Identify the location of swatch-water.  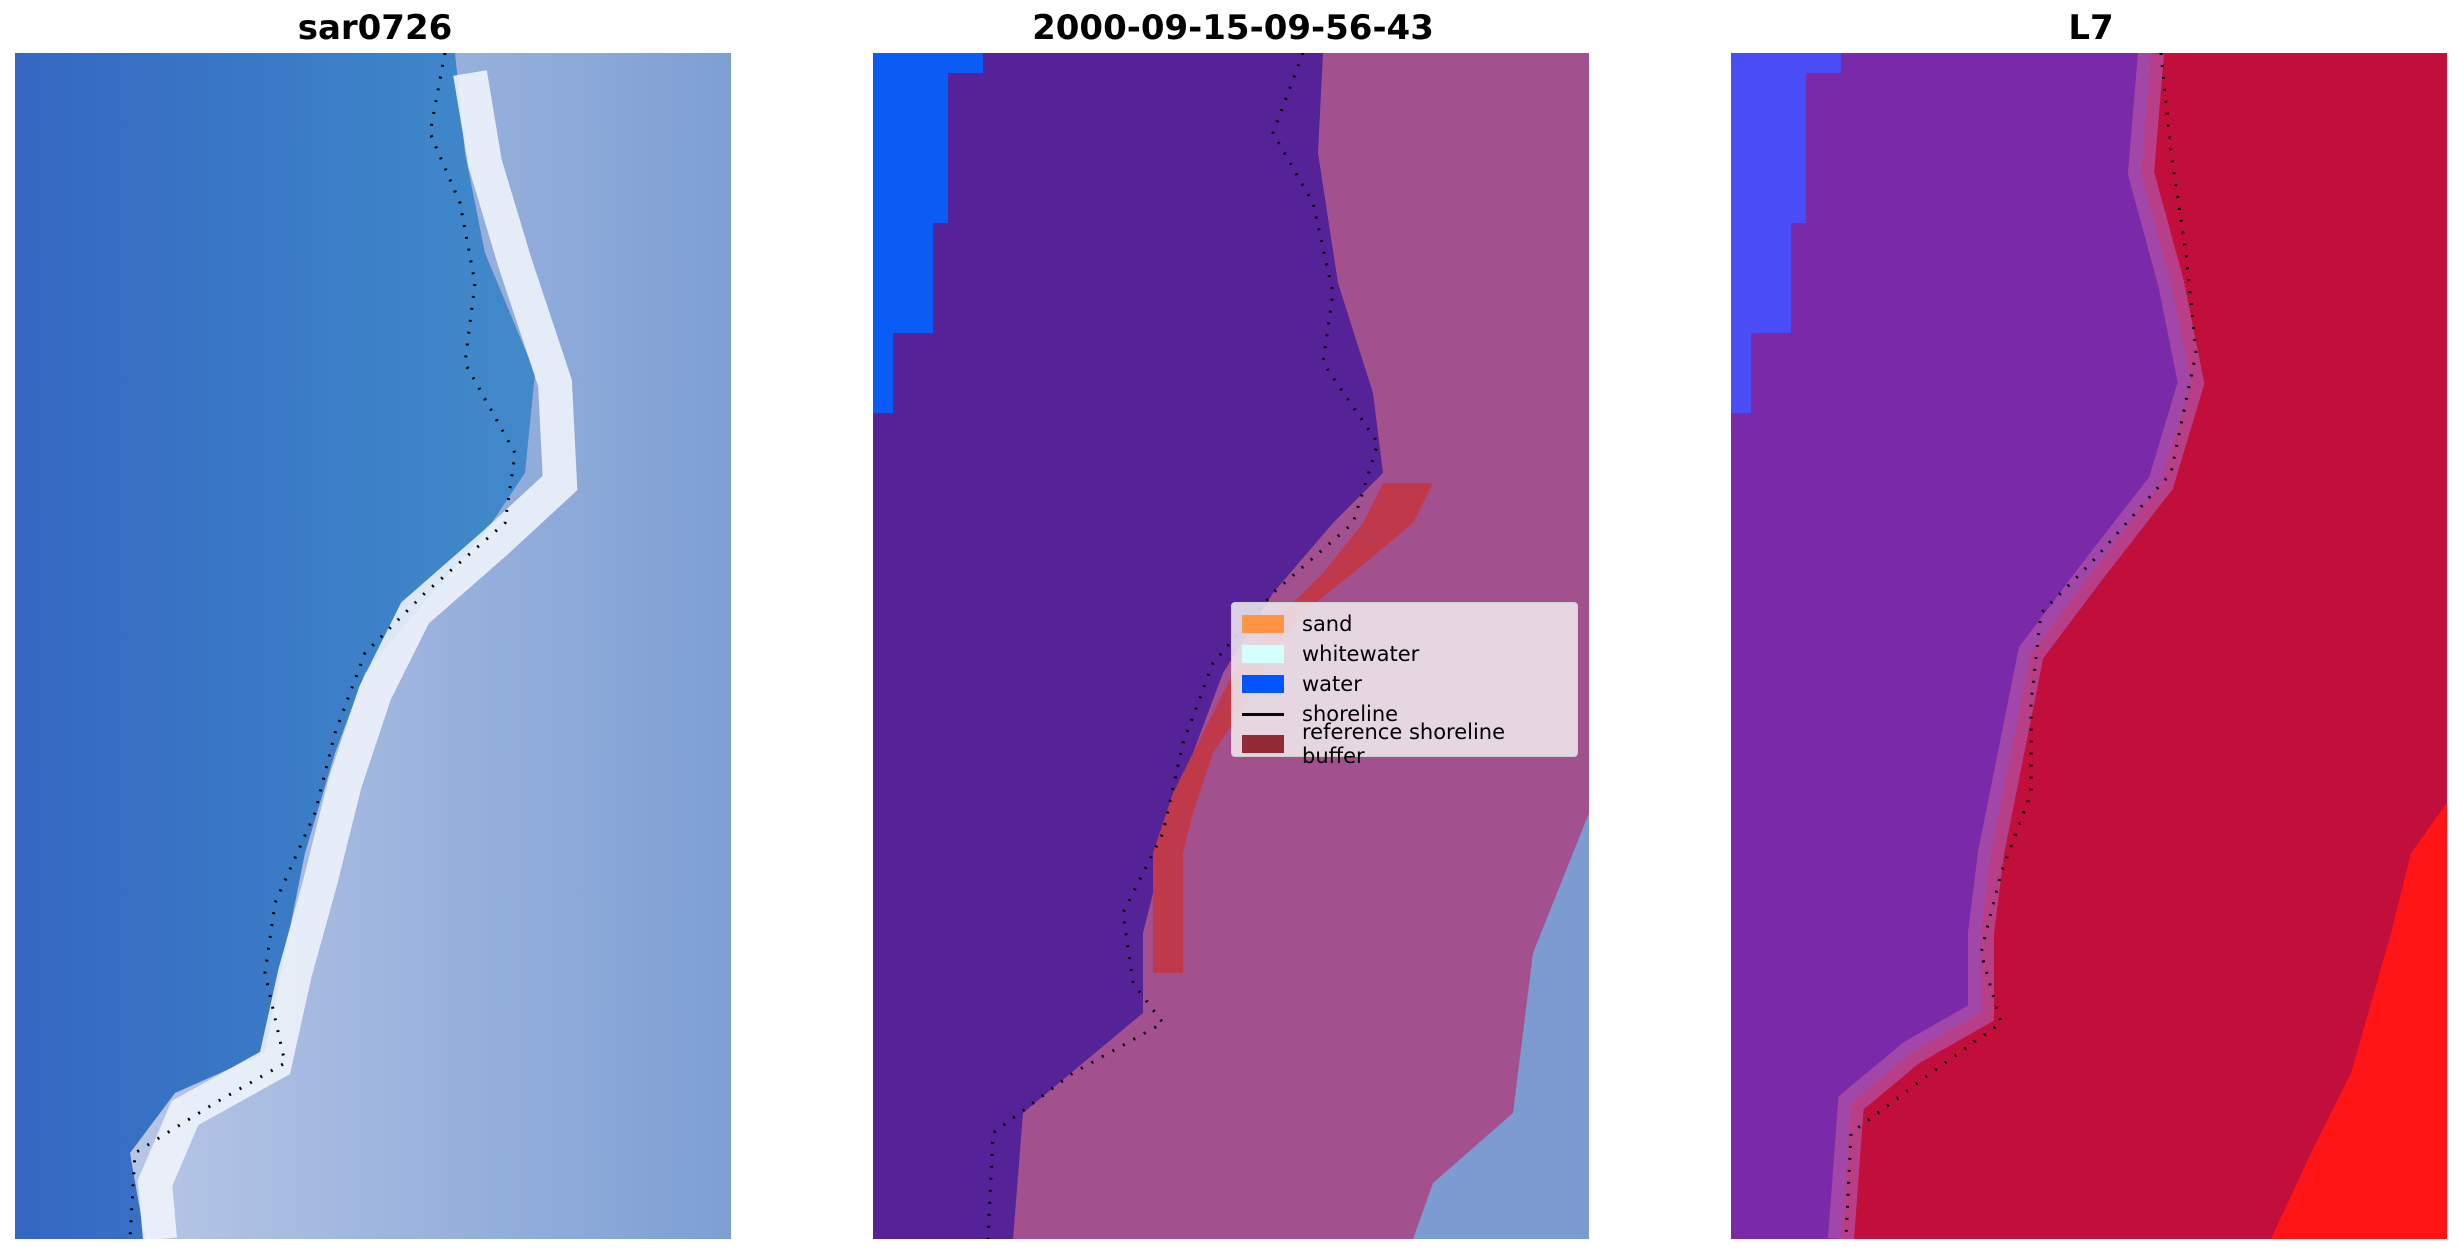
(1263, 684).